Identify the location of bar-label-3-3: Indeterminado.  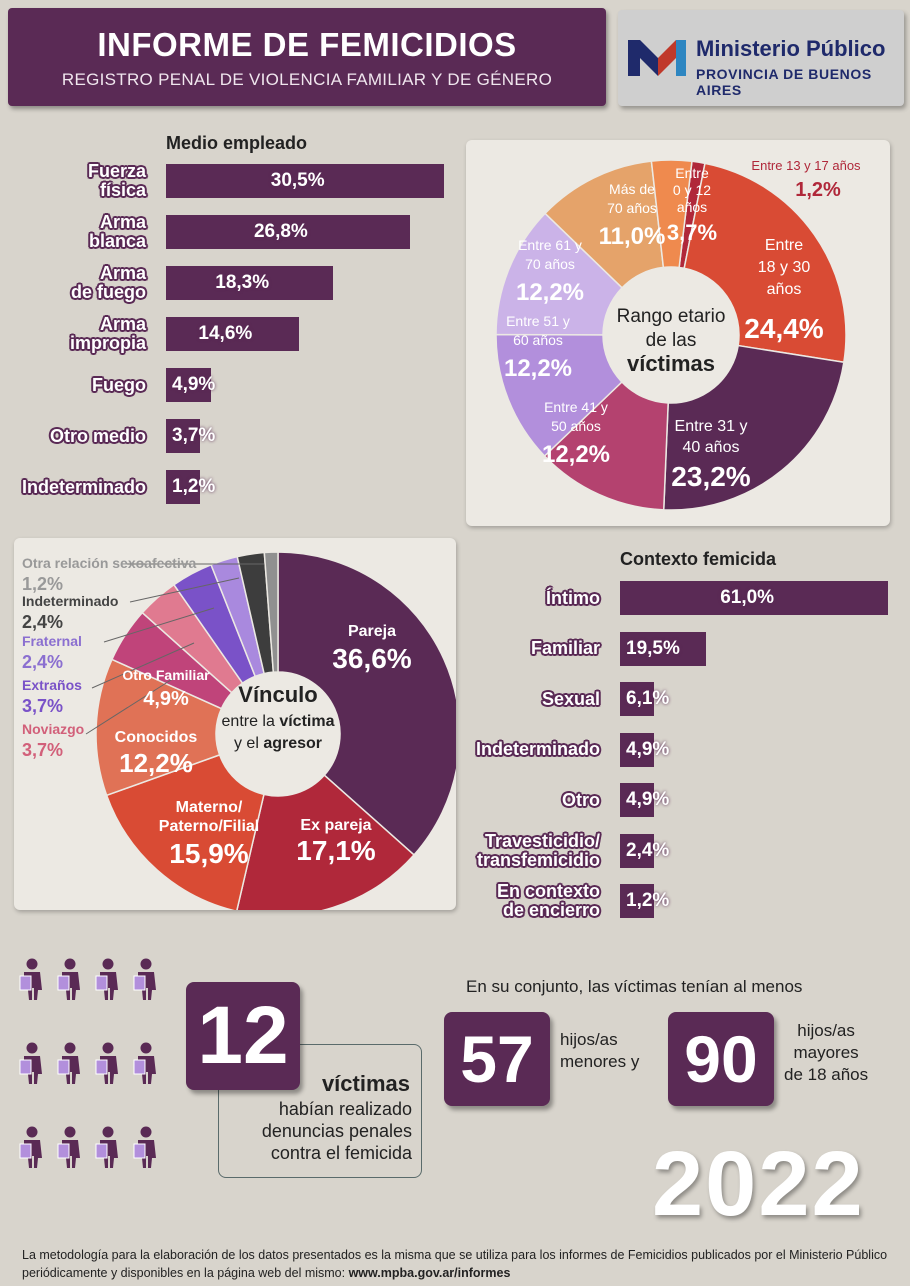
(537, 749).